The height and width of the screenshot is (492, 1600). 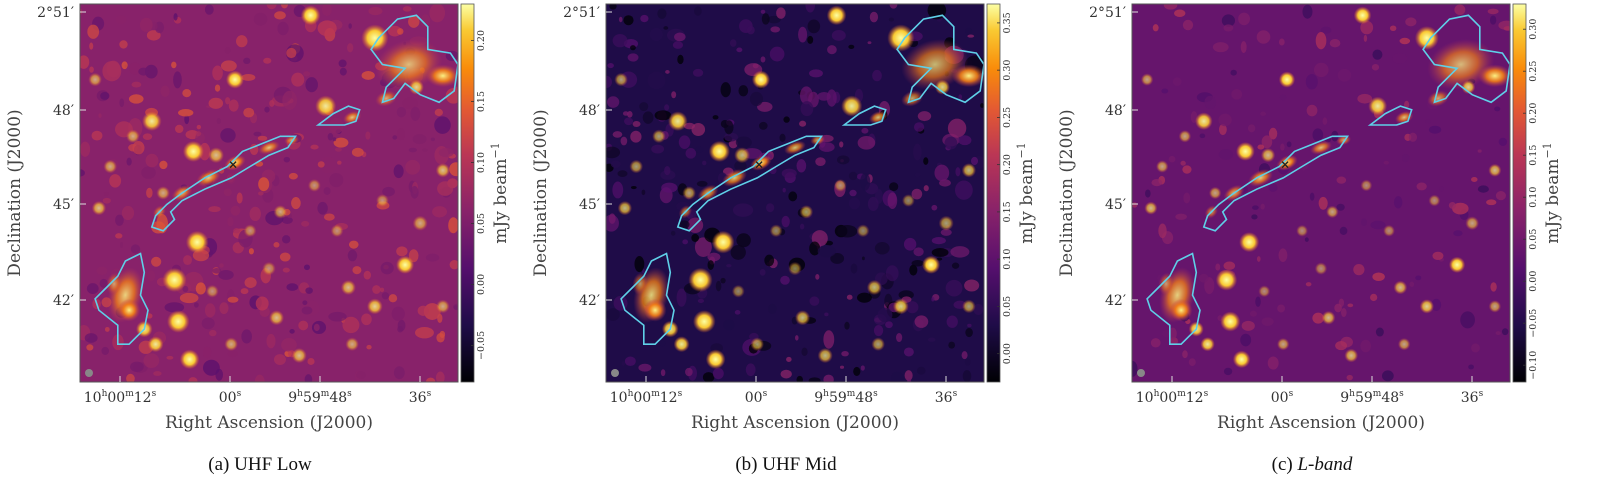 I want to click on caption-a-letter: (a), so click(x=219, y=464).